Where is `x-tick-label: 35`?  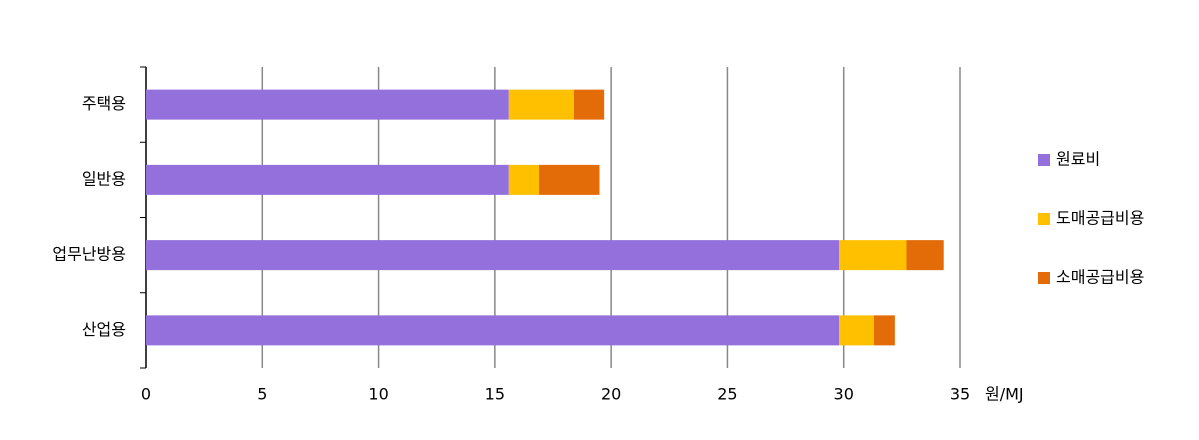 x-tick-label: 35 is located at coordinates (960, 394).